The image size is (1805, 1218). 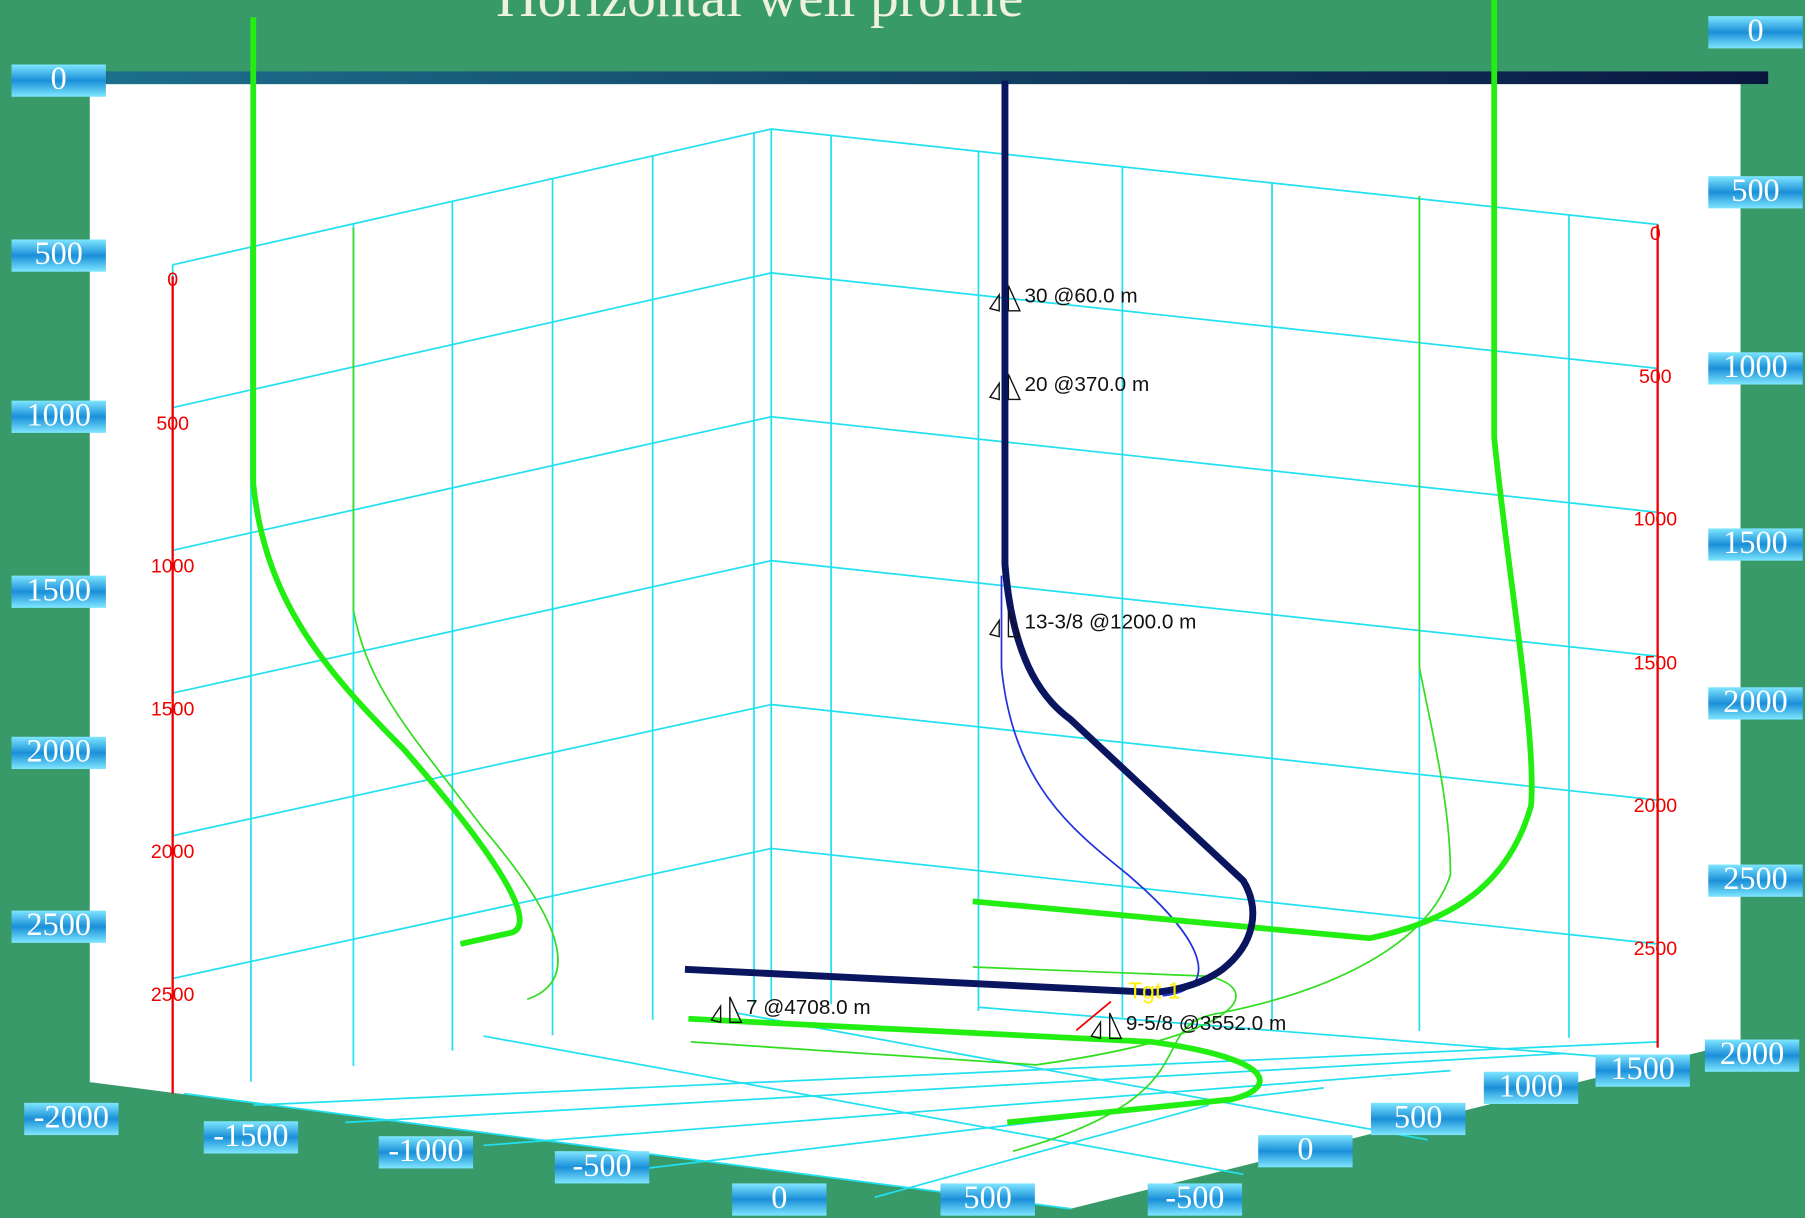 What do you see at coordinates (975, 1070) in the screenshot?
I see `well-projection-bottom` at bounding box center [975, 1070].